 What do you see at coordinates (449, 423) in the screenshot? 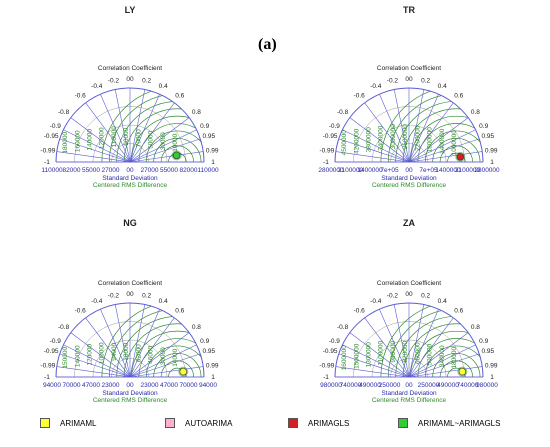
I see `legend-item-arimaml-arimagls: ARIMAML~ARIMAGLS` at bounding box center [449, 423].